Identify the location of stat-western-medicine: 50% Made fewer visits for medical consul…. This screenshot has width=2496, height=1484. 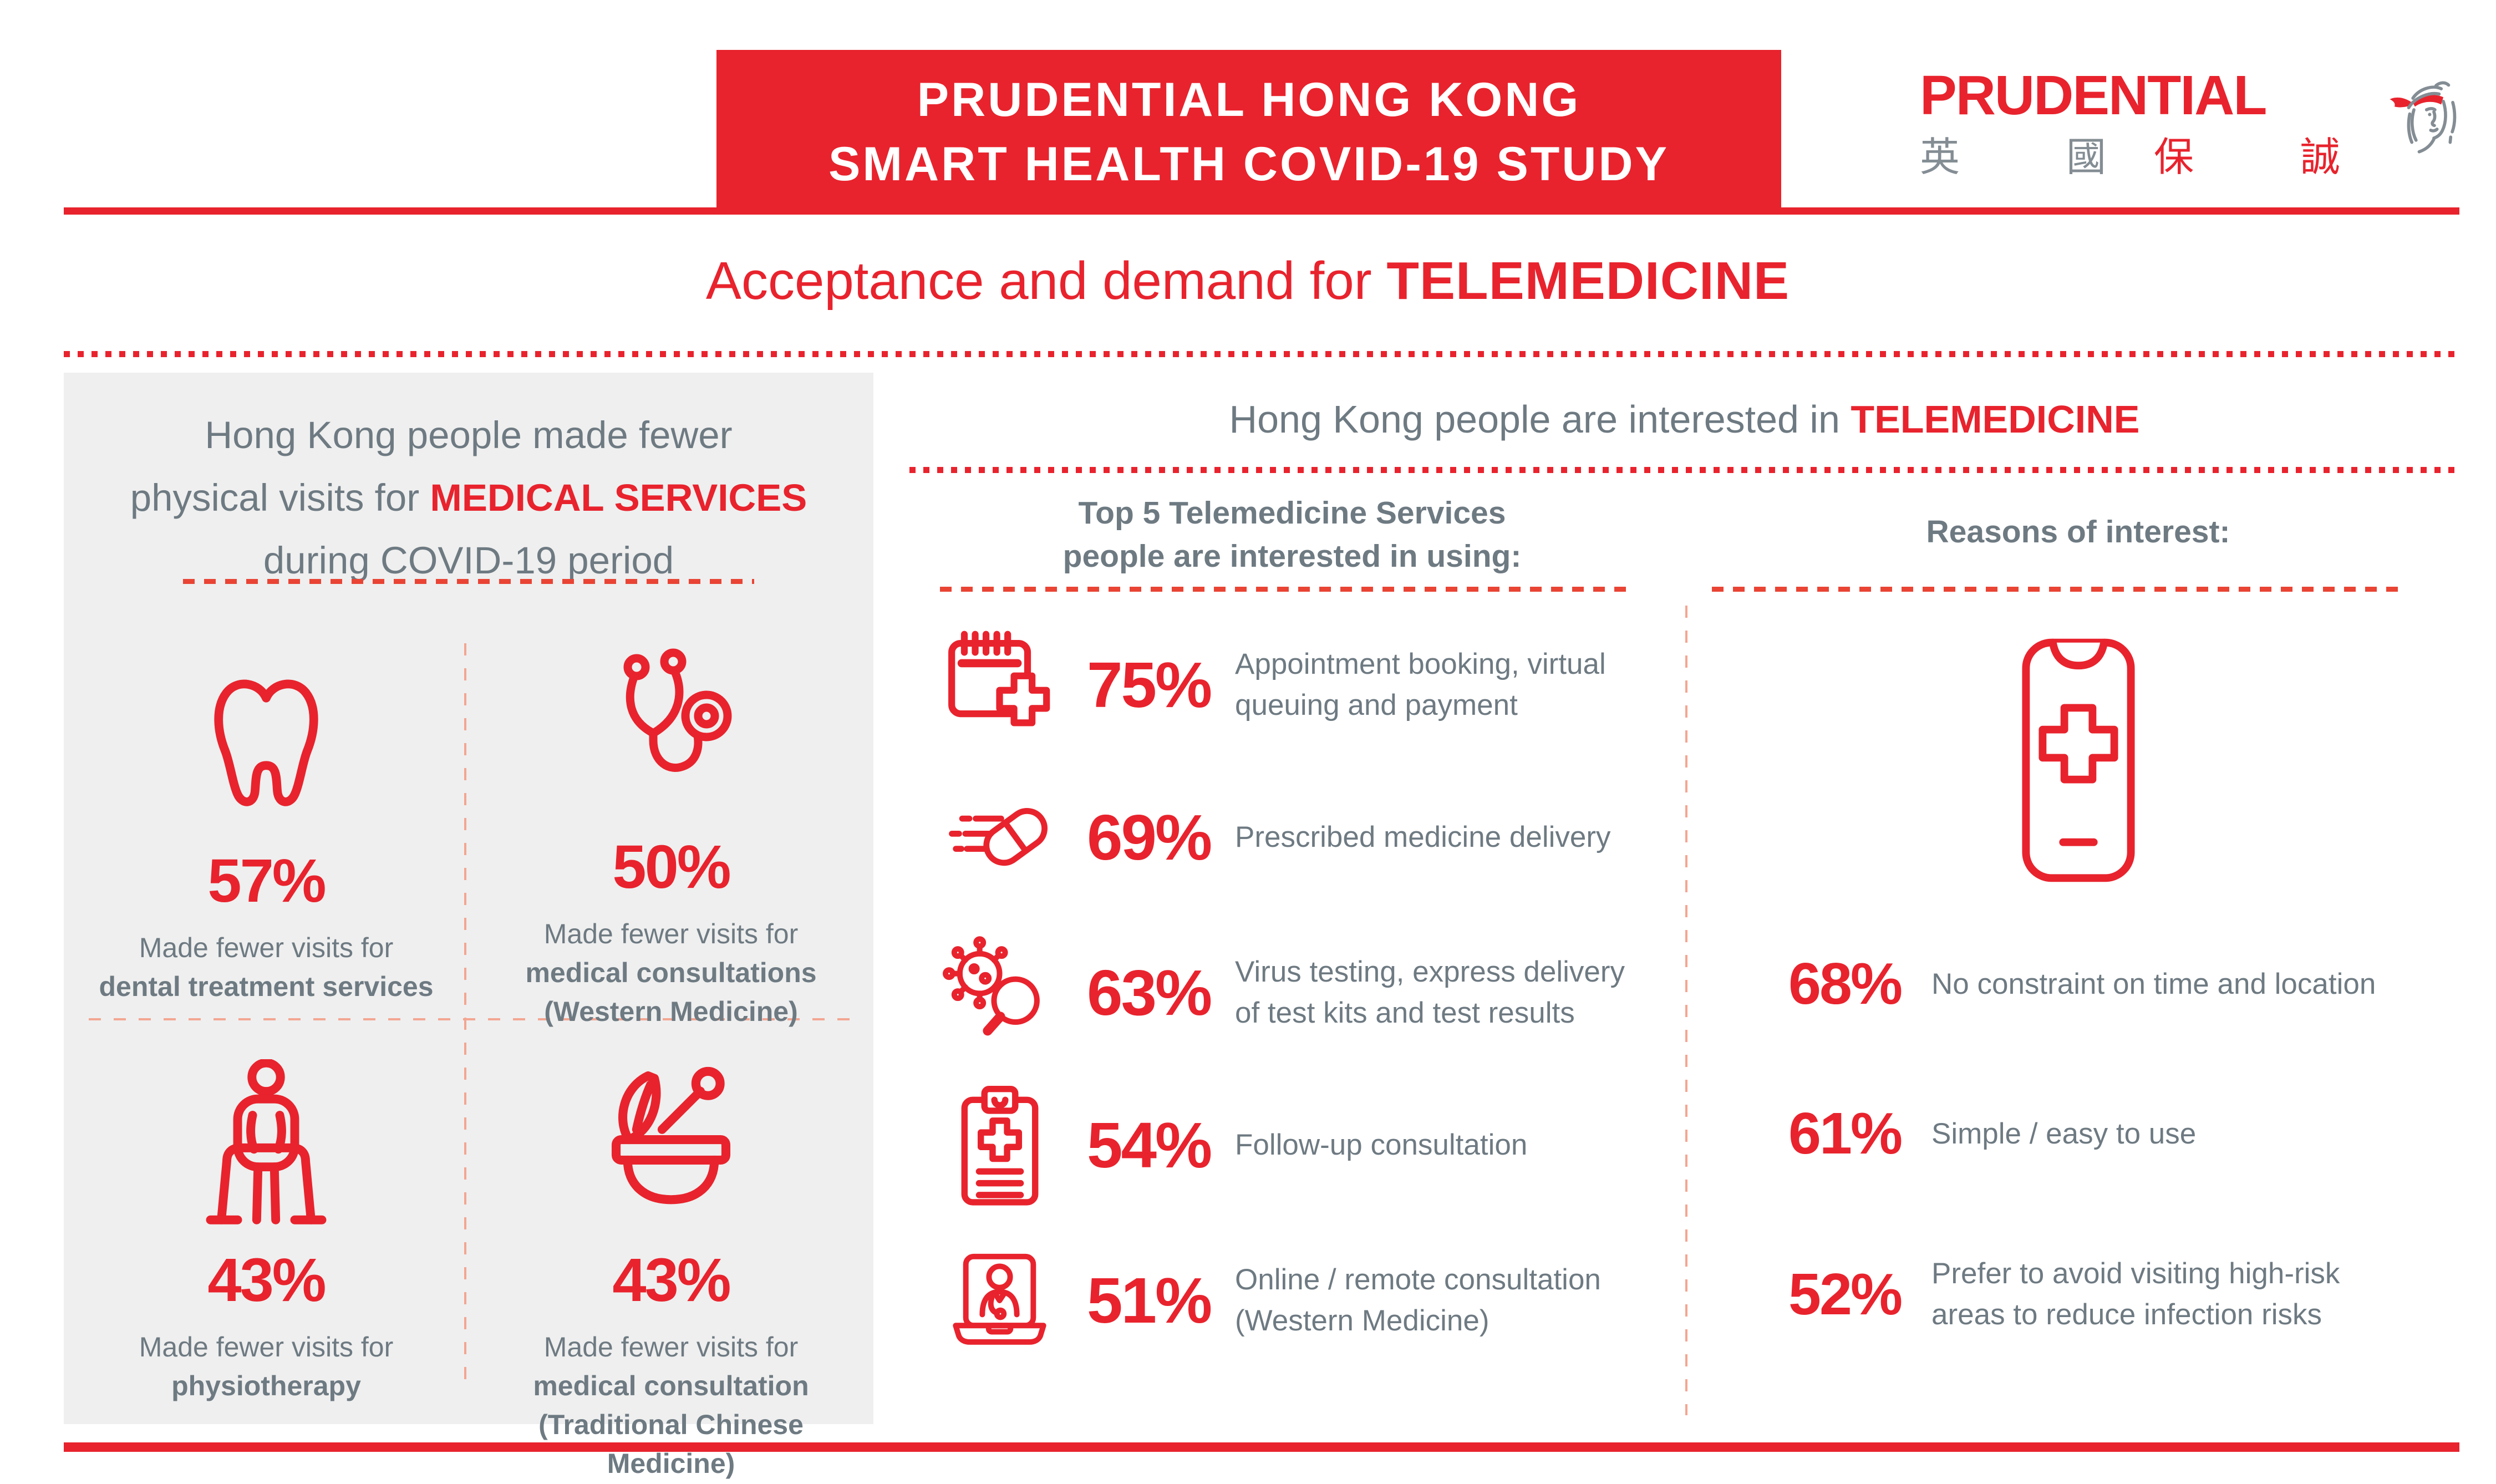
(671, 835).